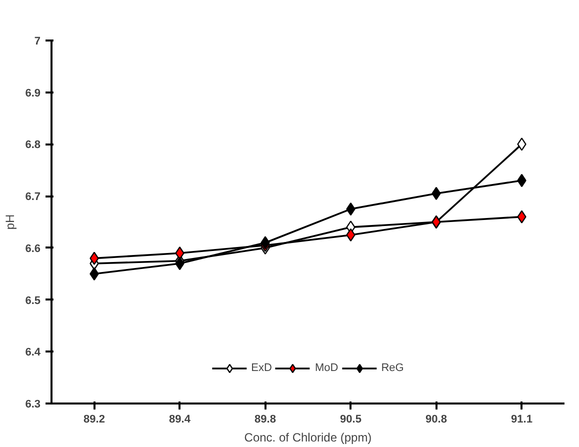 This screenshot has height=447, width=579. I want to click on y-tick-label: 6.8, so click(33, 145).